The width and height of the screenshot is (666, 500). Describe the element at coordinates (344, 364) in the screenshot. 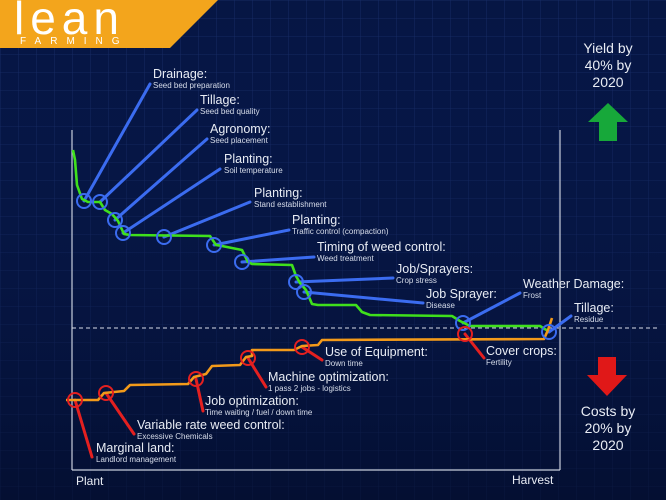

I see `factor-detail: Down time` at that location.